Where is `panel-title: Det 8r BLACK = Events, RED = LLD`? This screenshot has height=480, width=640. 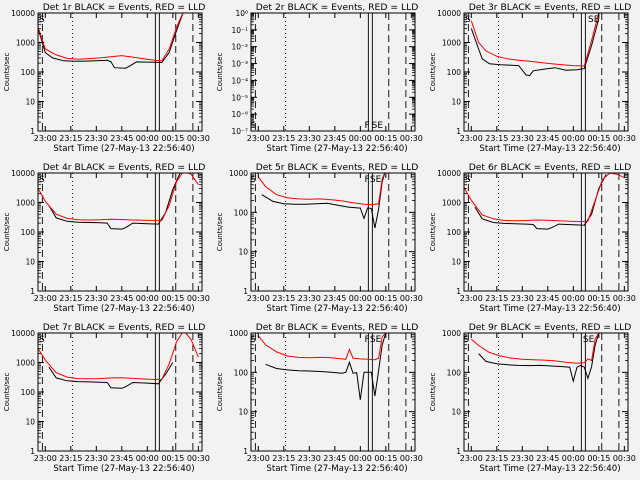
panel-title: Det 8r BLACK = Events, RED = LLD is located at coordinates (337, 327).